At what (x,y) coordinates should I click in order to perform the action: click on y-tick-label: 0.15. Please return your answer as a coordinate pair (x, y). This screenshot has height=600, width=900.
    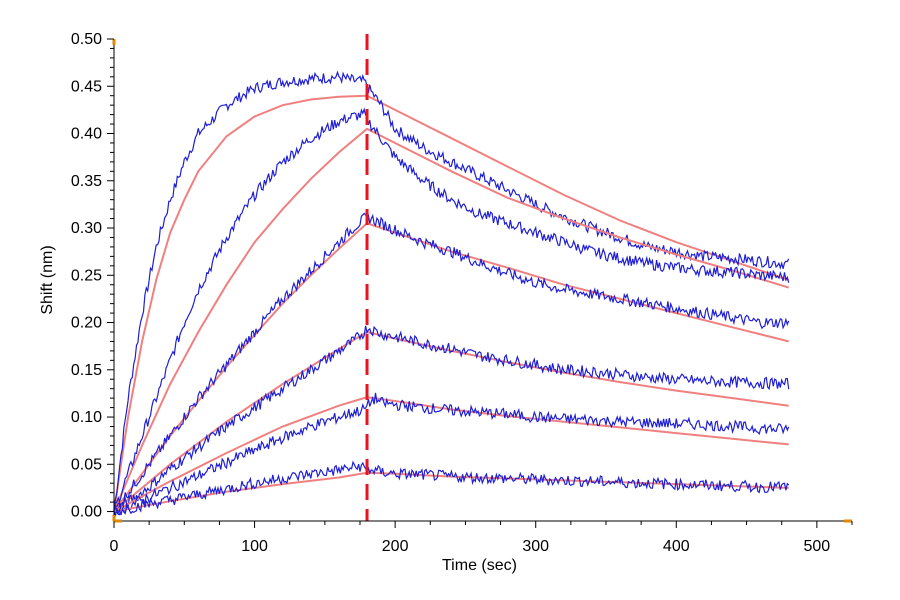
    Looking at the image, I should click on (86, 370).